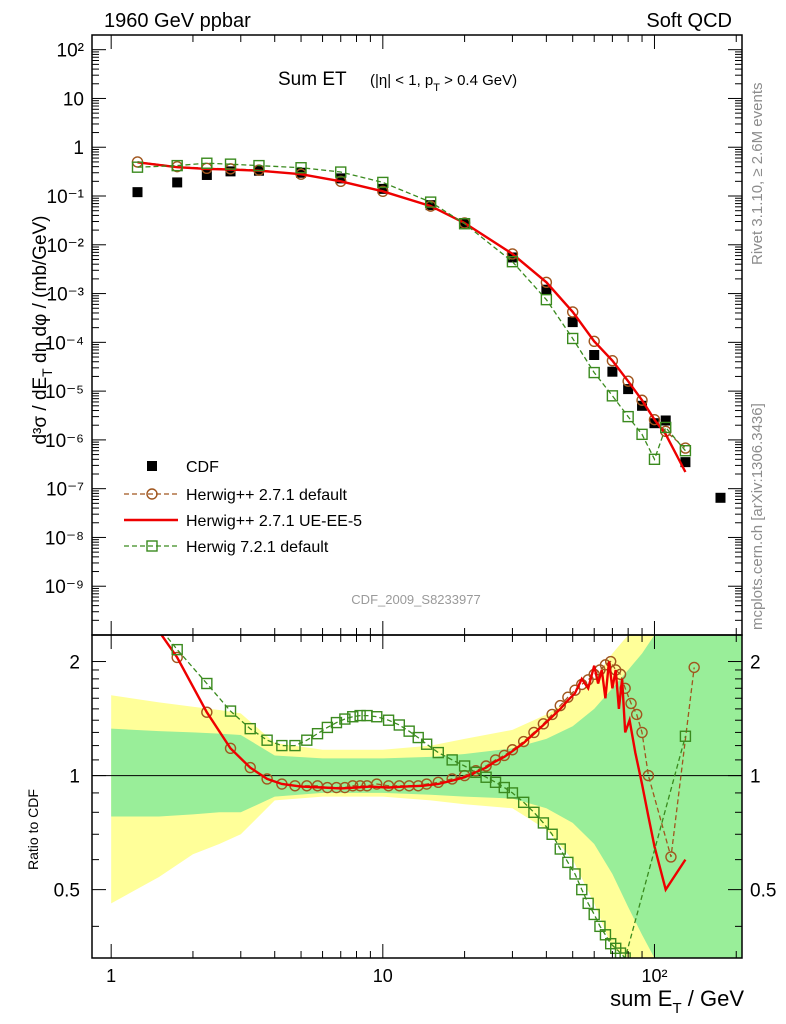  I want to click on main-y-tick-label: 10⁻⁷, so click(65, 490).